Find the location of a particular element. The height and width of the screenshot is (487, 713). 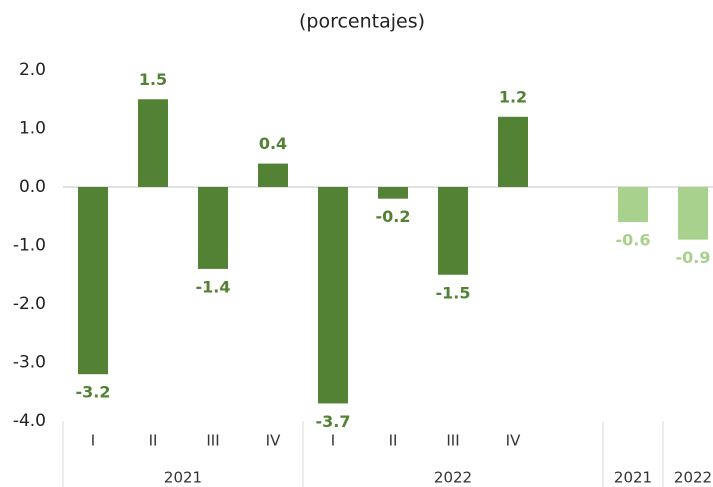

y-tick-label: -4.0 is located at coordinates (29, 421).